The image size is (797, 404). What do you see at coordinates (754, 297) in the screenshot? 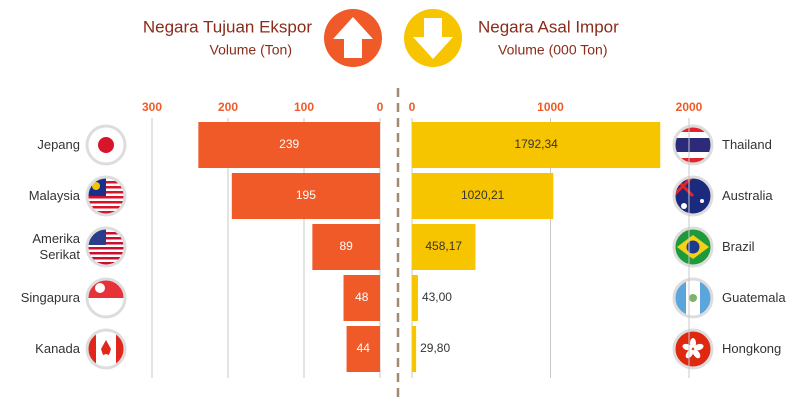
I see `category-label: Guatemala` at bounding box center [754, 297].